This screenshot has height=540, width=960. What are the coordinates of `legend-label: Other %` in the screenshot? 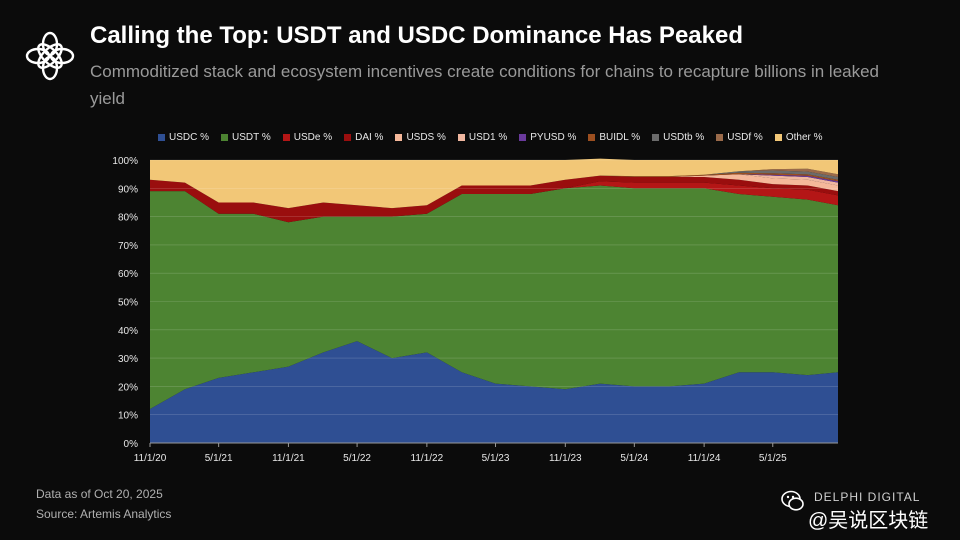 It's located at (804, 137).